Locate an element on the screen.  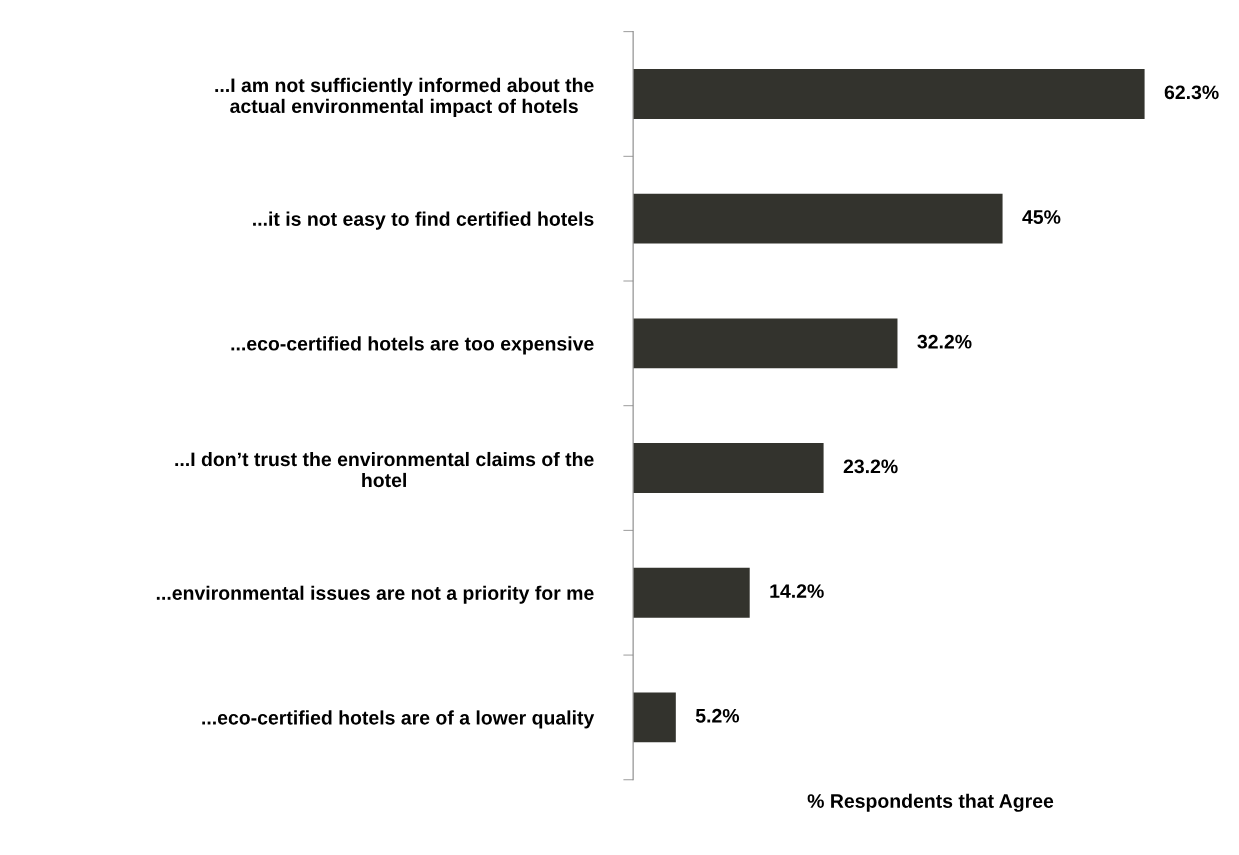
y-tick-label: ...I am not sufficiently informed about the actual environmental impact of hotels is located at coordinates (404, 97).